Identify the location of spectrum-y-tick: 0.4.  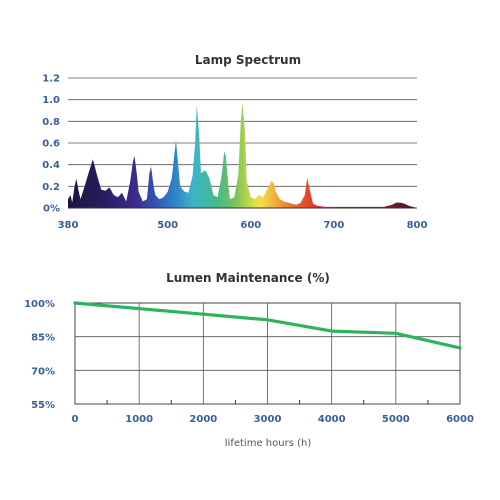
(51, 165).